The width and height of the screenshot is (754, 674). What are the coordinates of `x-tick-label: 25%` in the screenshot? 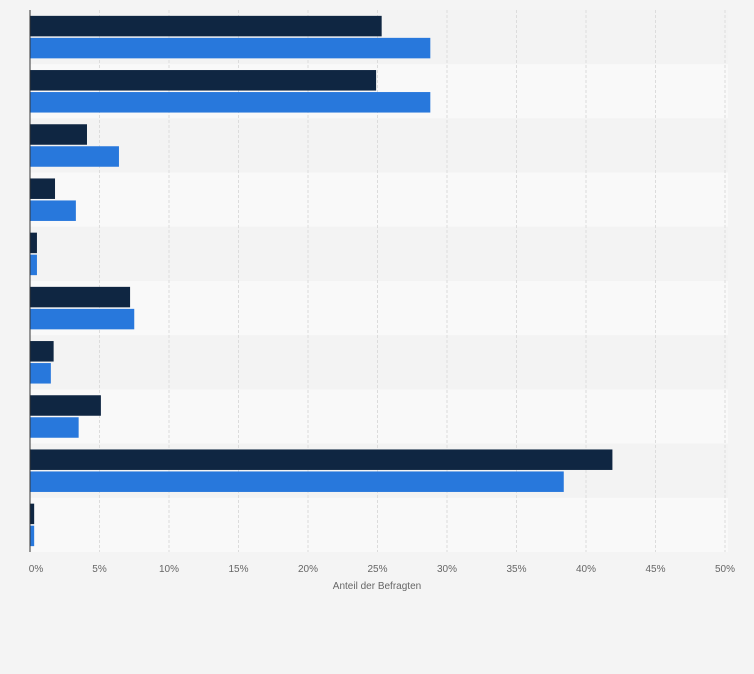 It's located at (377, 569).